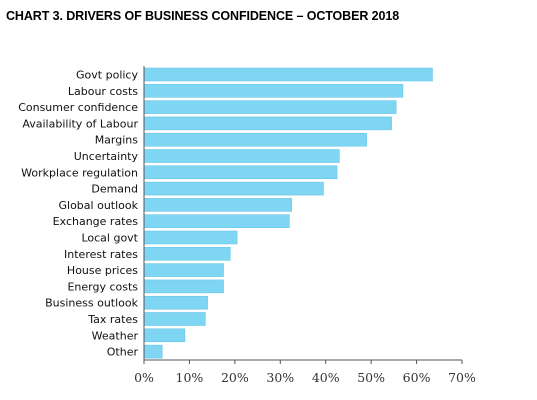 This screenshot has width=537, height=400. Describe the element at coordinates (123, 352) in the screenshot. I see `category-label-other: Other` at that location.